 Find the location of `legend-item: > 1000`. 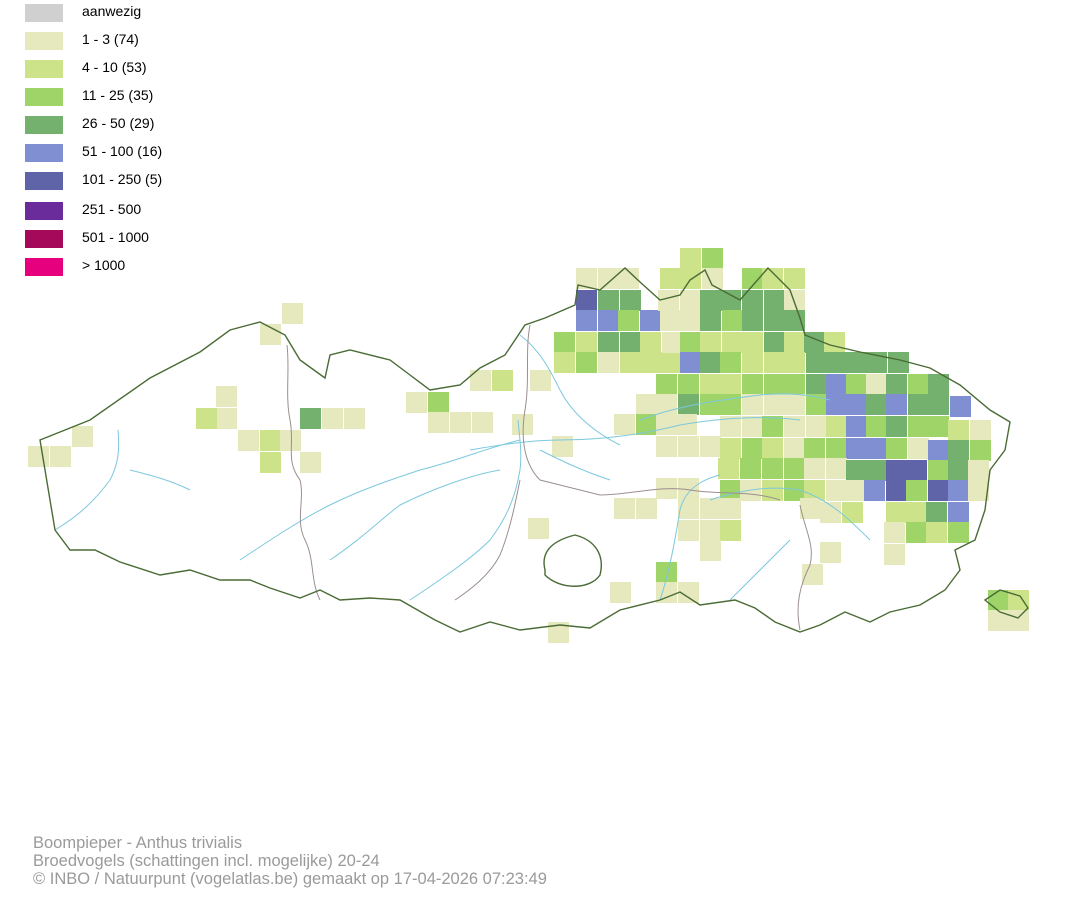

legend-item: > 1000 is located at coordinates (125, 266).